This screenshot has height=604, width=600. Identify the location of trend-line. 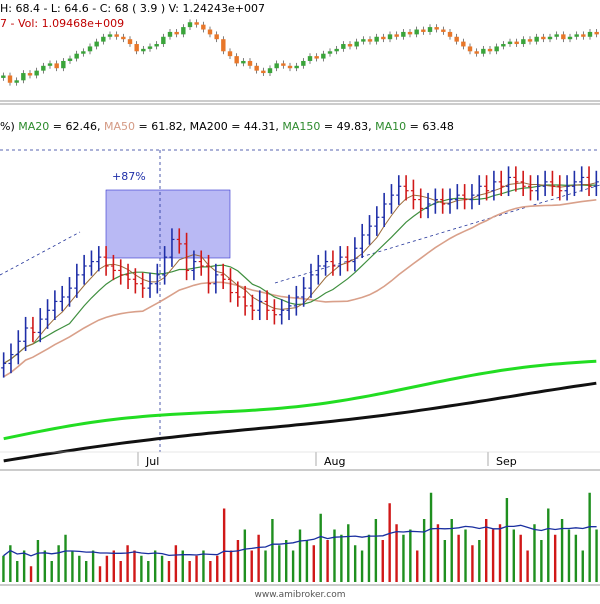
(437, 234).